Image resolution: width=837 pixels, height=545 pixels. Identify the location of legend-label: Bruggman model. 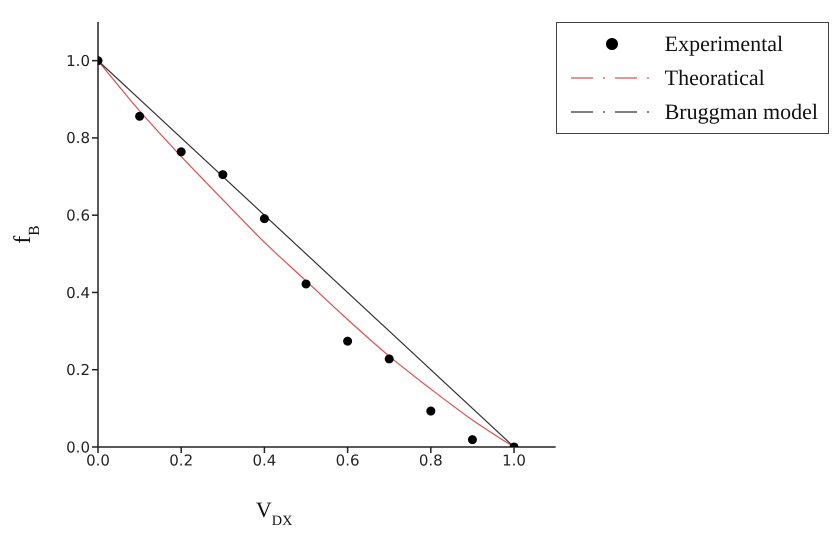
(741, 112).